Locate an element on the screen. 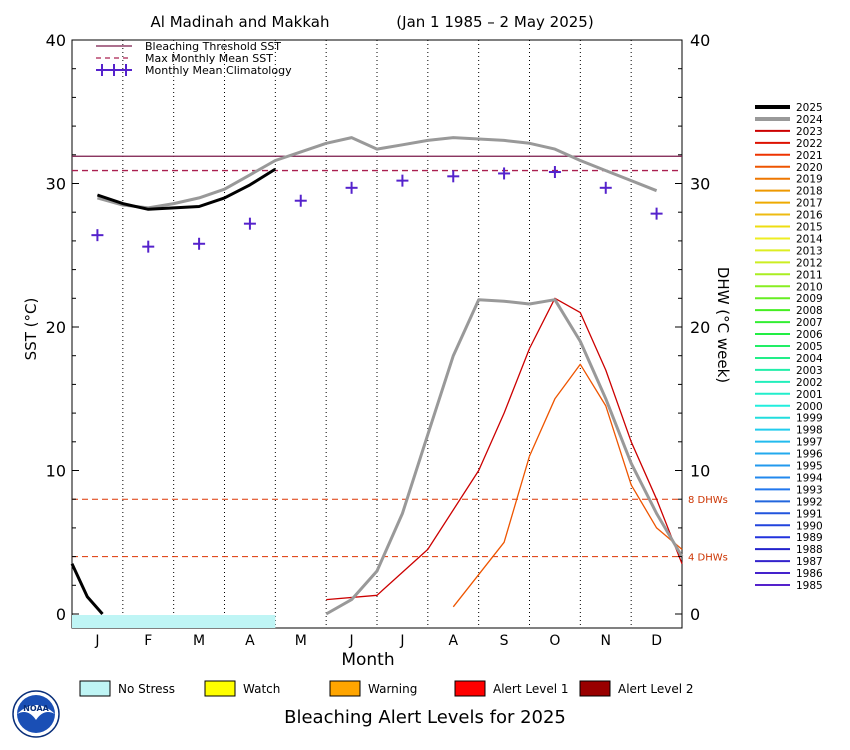  left-y-tick-label: 10 is located at coordinates (56, 471).